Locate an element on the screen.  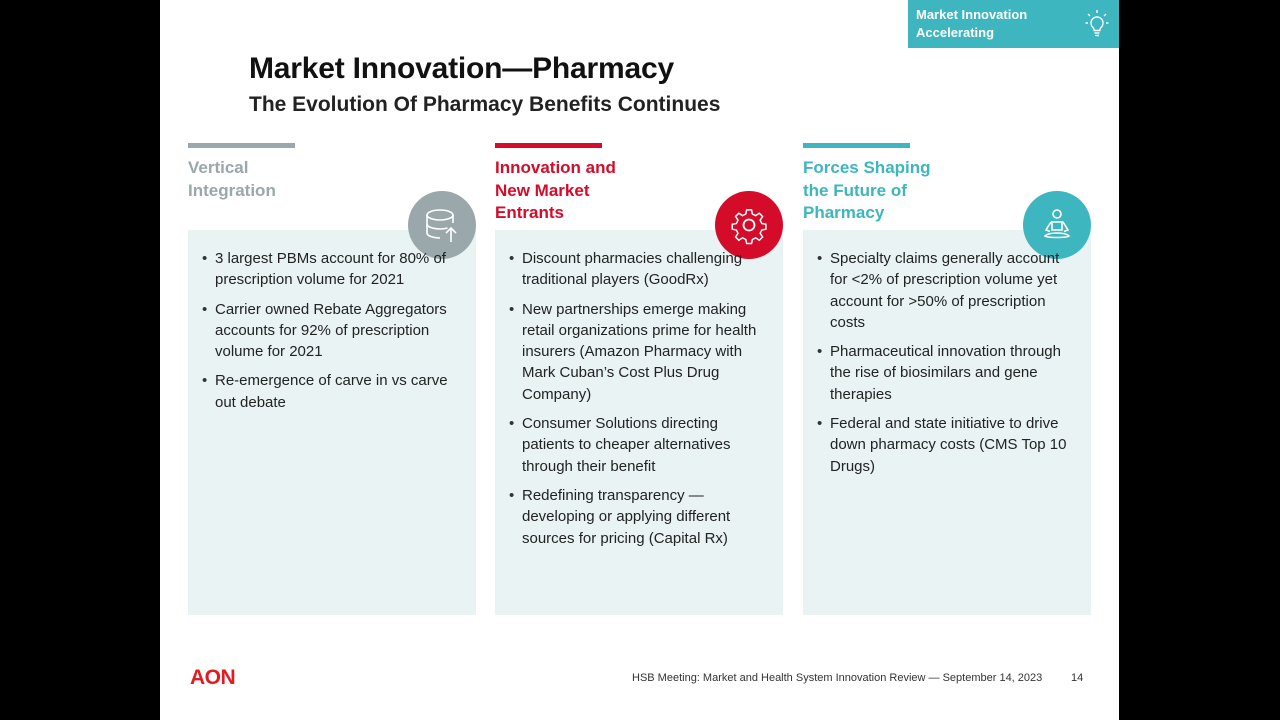
page-number: 14 is located at coordinates (1077, 678).